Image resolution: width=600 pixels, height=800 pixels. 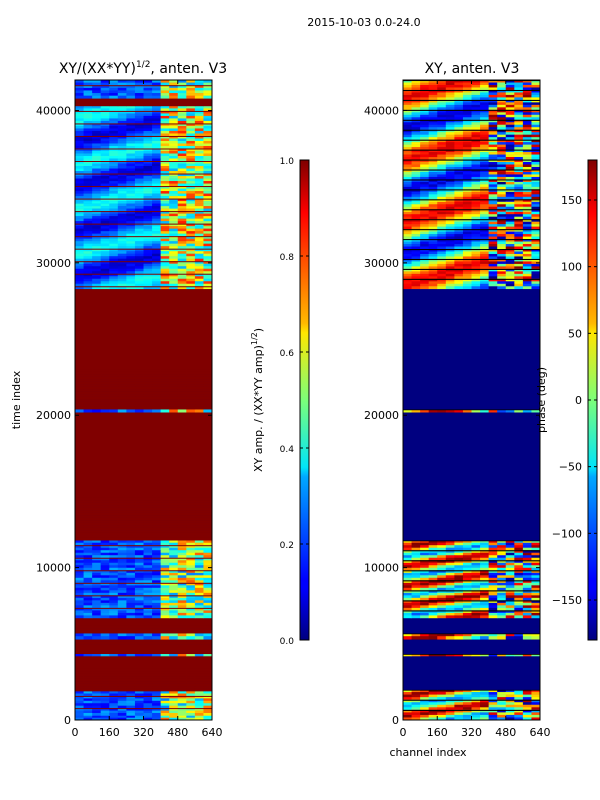 What do you see at coordinates (471, 700) in the screenshot?
I see `flag-stripe` at bounding box center [471, 700].